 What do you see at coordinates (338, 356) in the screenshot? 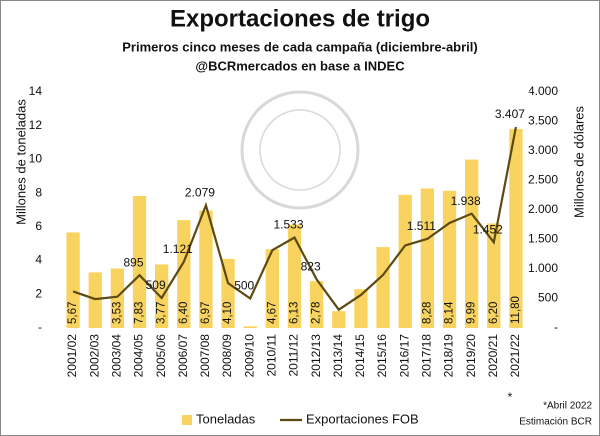
I see `x-tick-label: 2013/14` at bounding box center [338, 356].